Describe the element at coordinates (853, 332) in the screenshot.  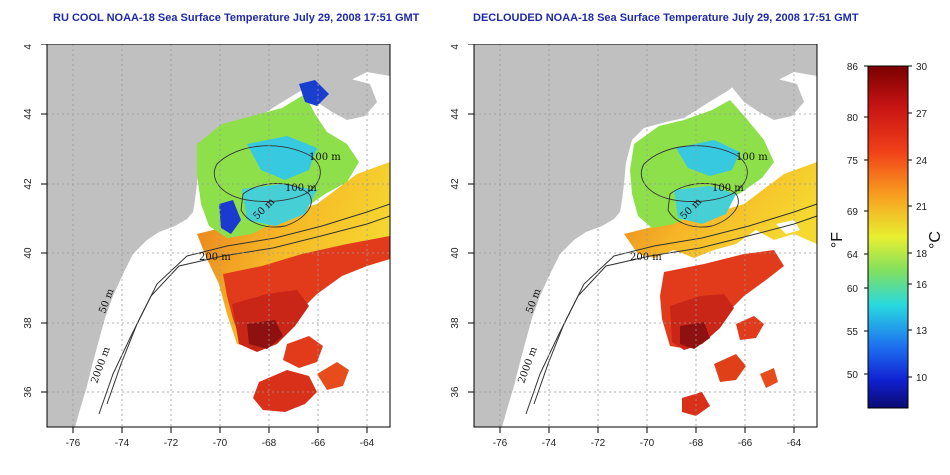
I see `fahrenheit-tick-label: 55` at that location.